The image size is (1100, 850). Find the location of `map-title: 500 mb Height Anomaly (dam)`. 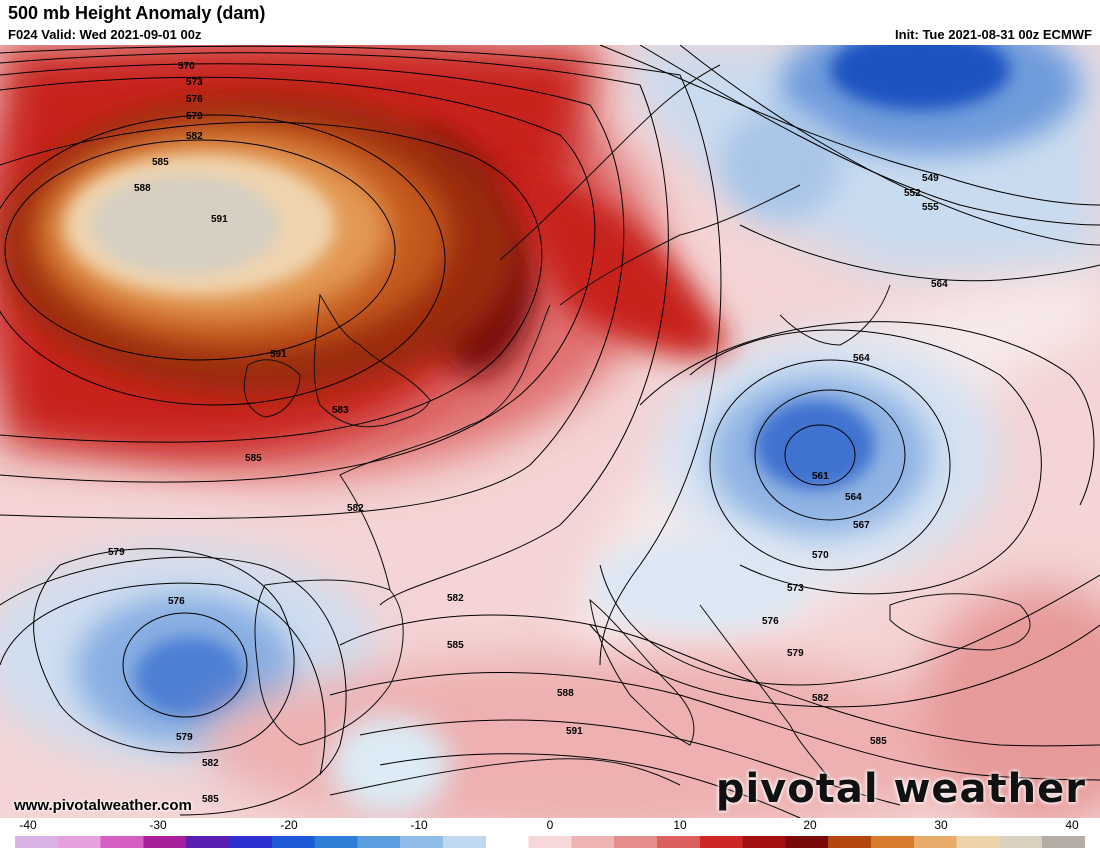

map-title: 500 mb Height Anomaly (dam) is located at coordinates (137, 13).